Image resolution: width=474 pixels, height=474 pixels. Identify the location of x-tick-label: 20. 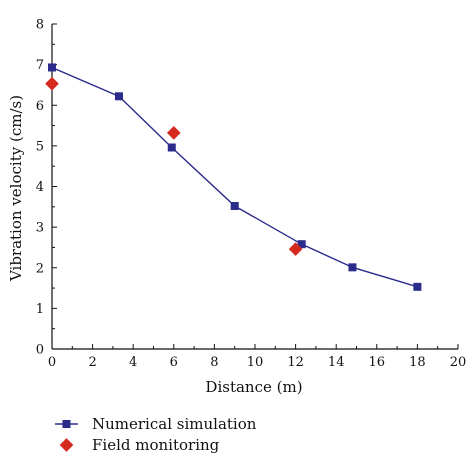
(458, 362).